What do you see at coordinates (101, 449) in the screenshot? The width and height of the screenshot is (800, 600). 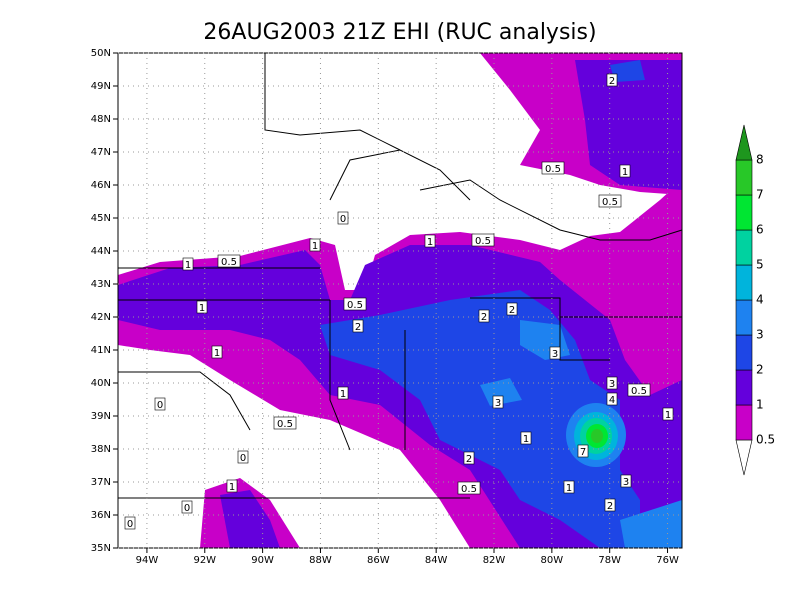 I see `y-tick-label: 38N` at bounding box center [101, 449].